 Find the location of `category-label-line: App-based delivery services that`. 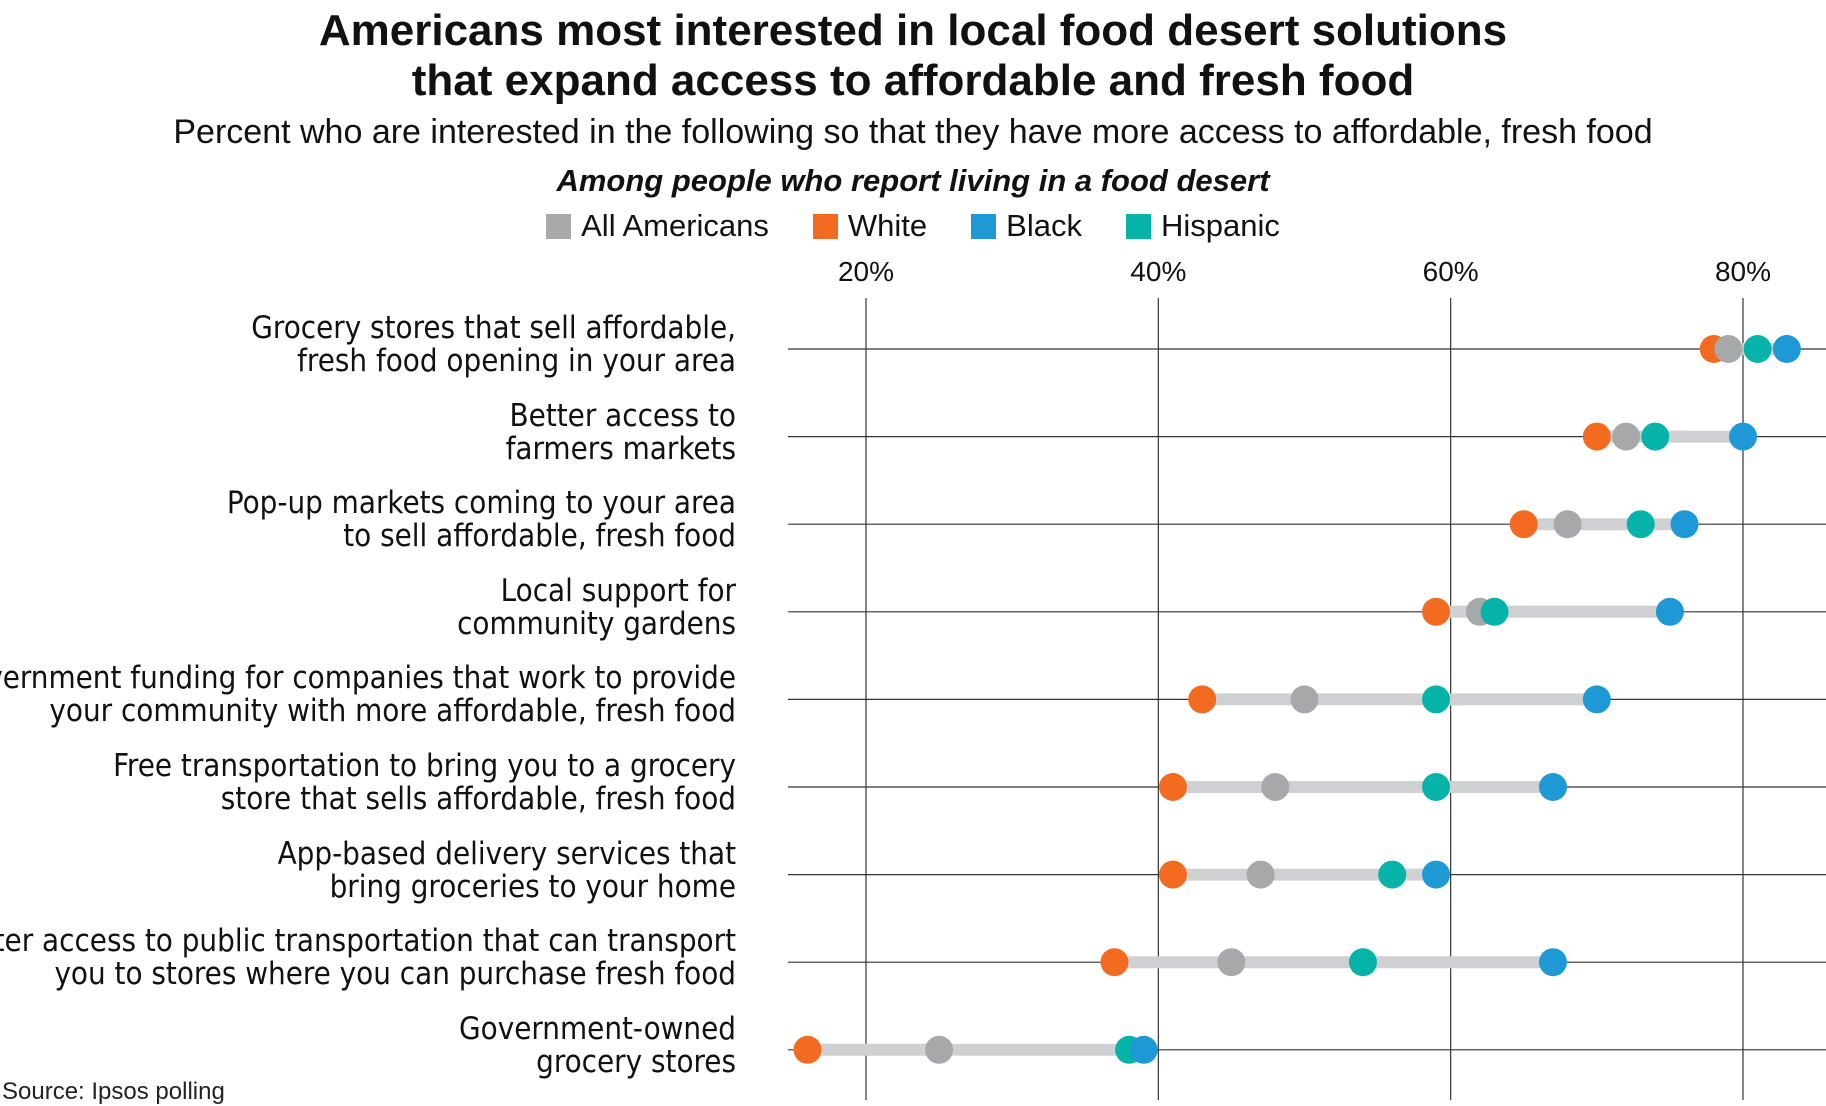

category-label-line: App-based delivery services that is located at coordinates (506, 853).